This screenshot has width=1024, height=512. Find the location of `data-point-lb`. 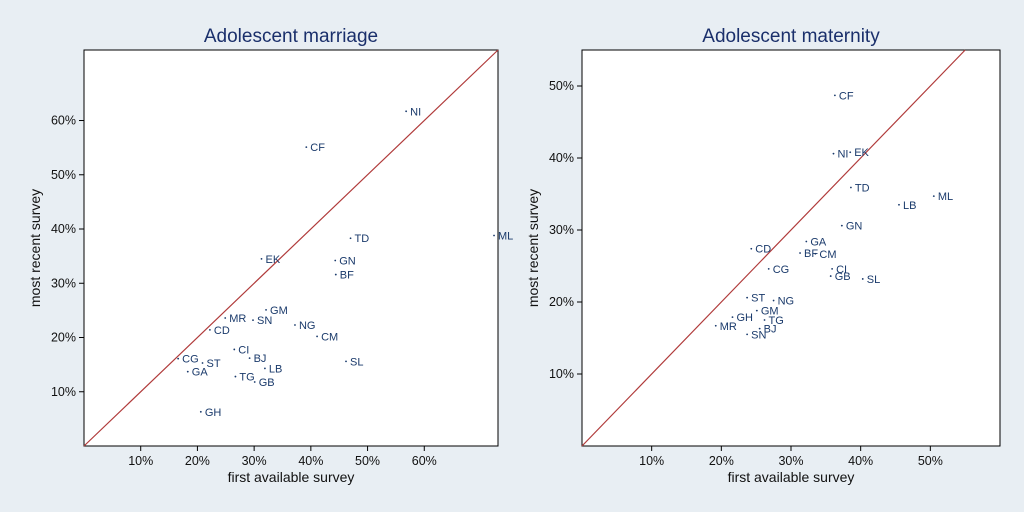

data-point-lb is located at coordinates (899, 204).